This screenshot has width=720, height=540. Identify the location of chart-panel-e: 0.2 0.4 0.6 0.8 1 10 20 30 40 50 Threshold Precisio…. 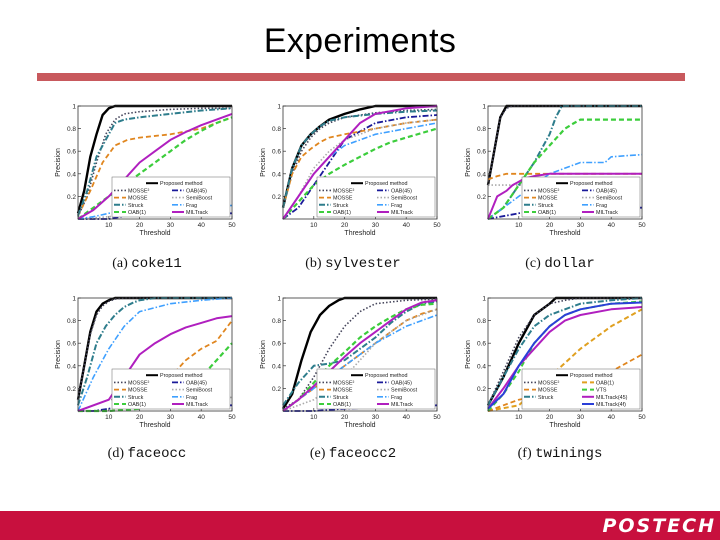
(355, 366).